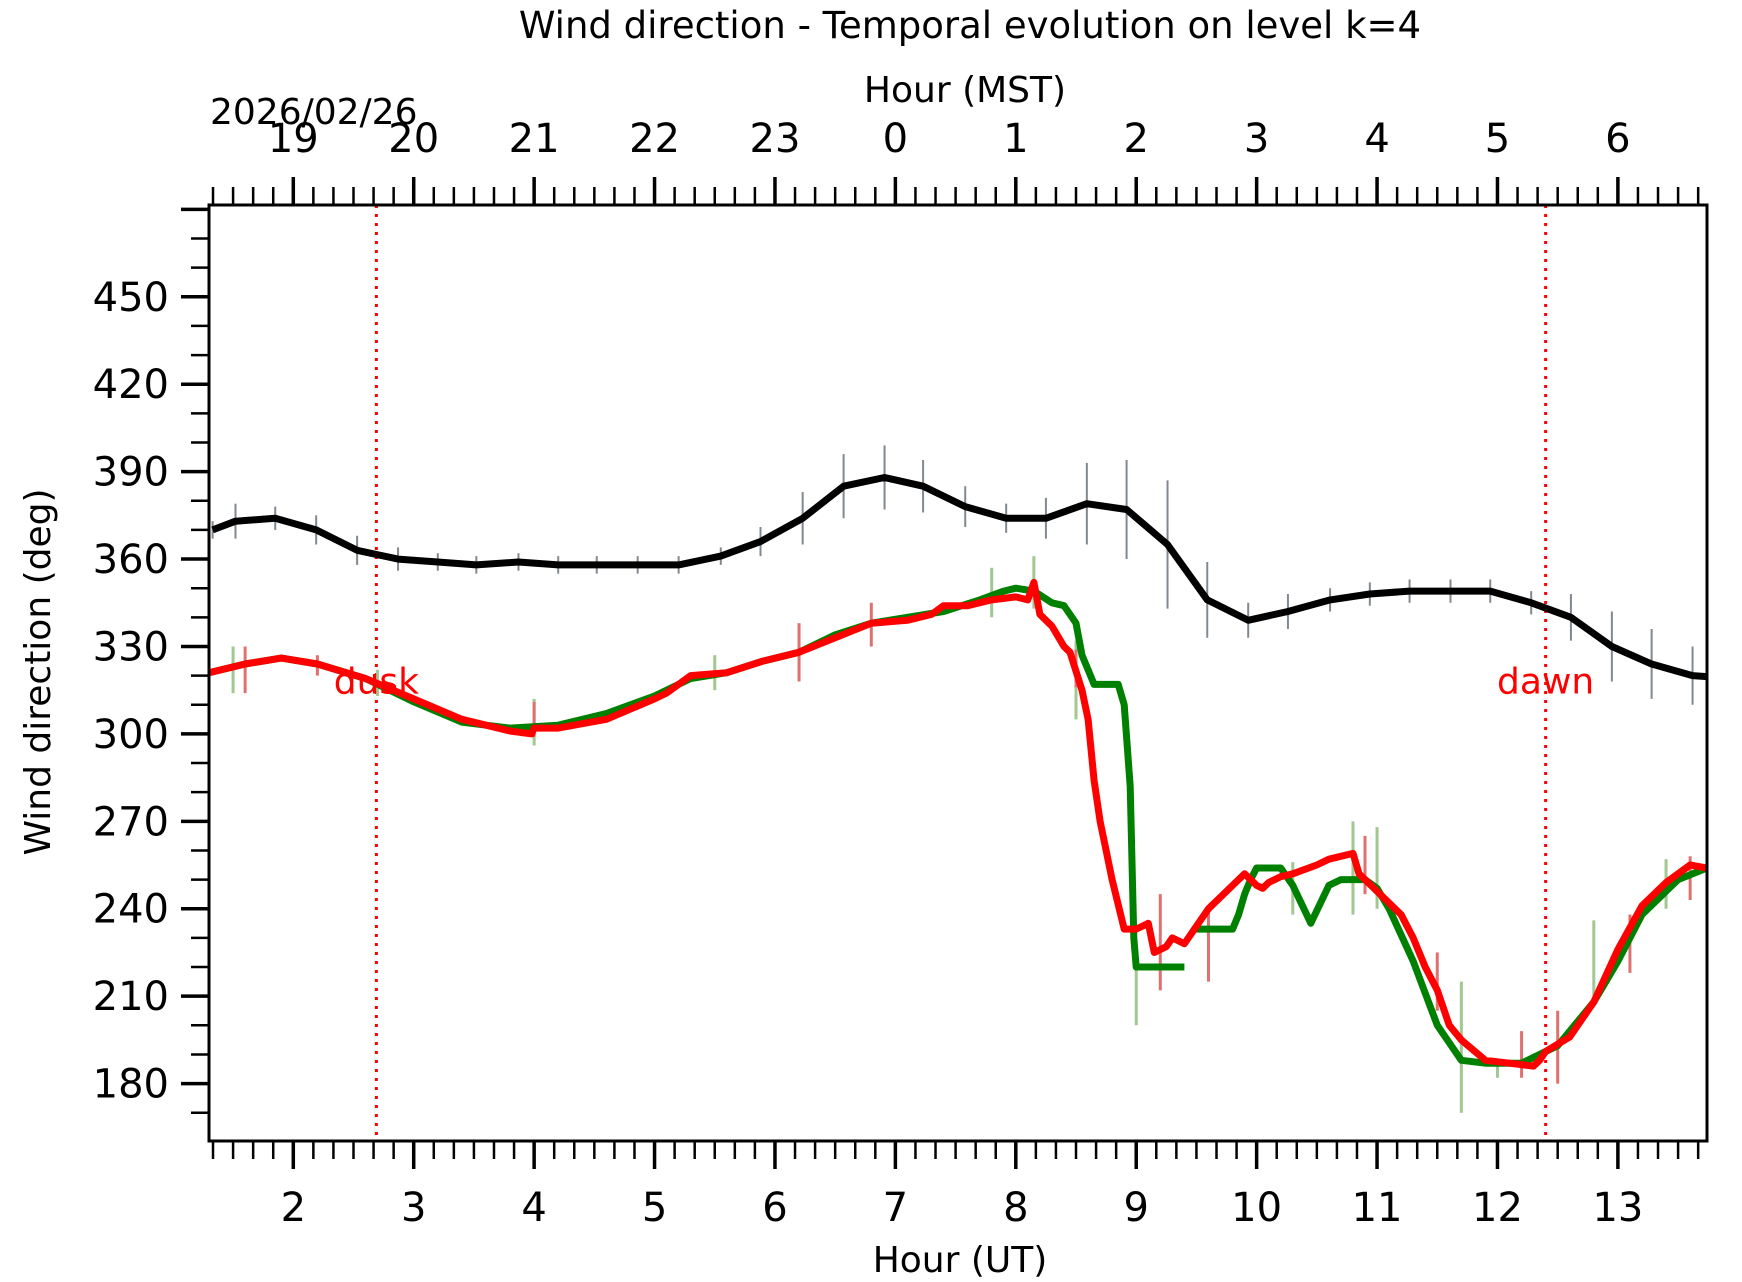  Describe the element at coordinates (895, 139) in the screenshot. I see `top-tick-label: 0` at that location.